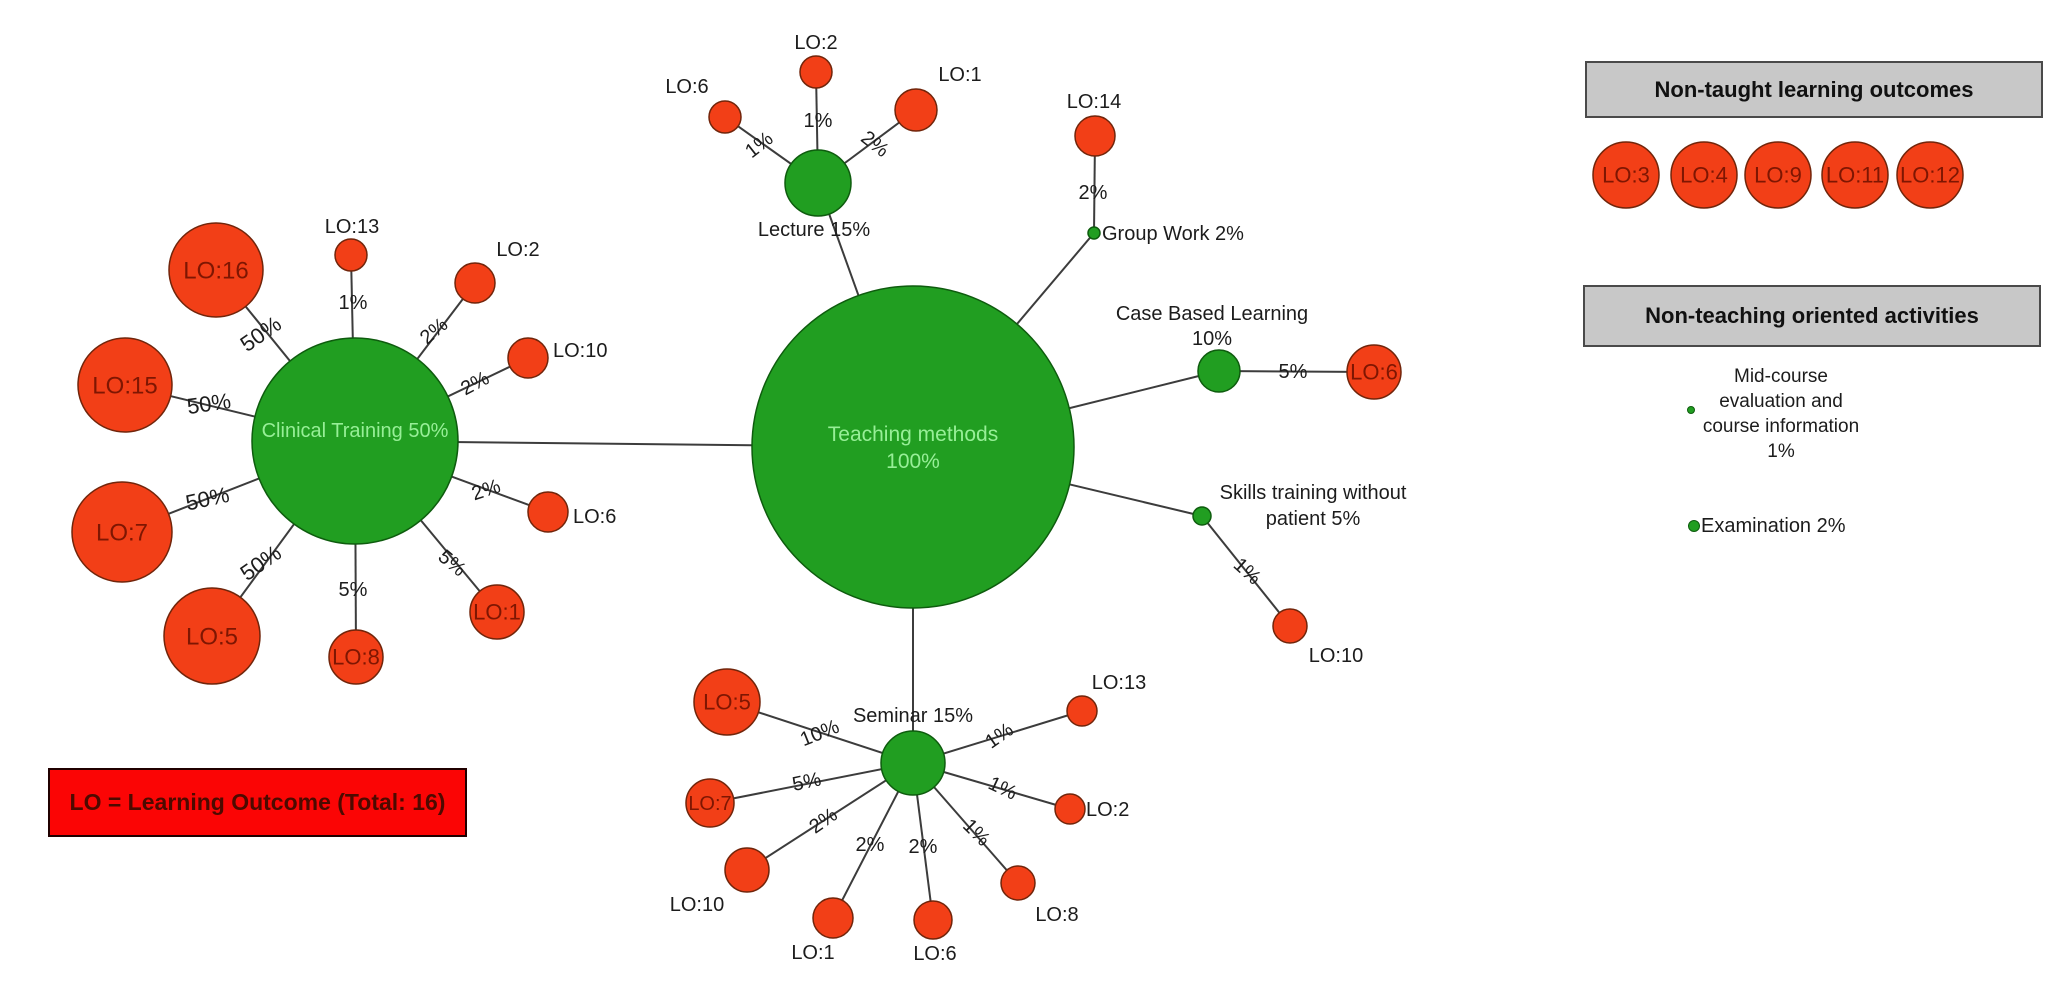 The image size is (2059, 1001). What do you see at coordinates (1219, 371) in the screenshot?
I see `node-case-based-learning` at bounding box center [1219, 371].